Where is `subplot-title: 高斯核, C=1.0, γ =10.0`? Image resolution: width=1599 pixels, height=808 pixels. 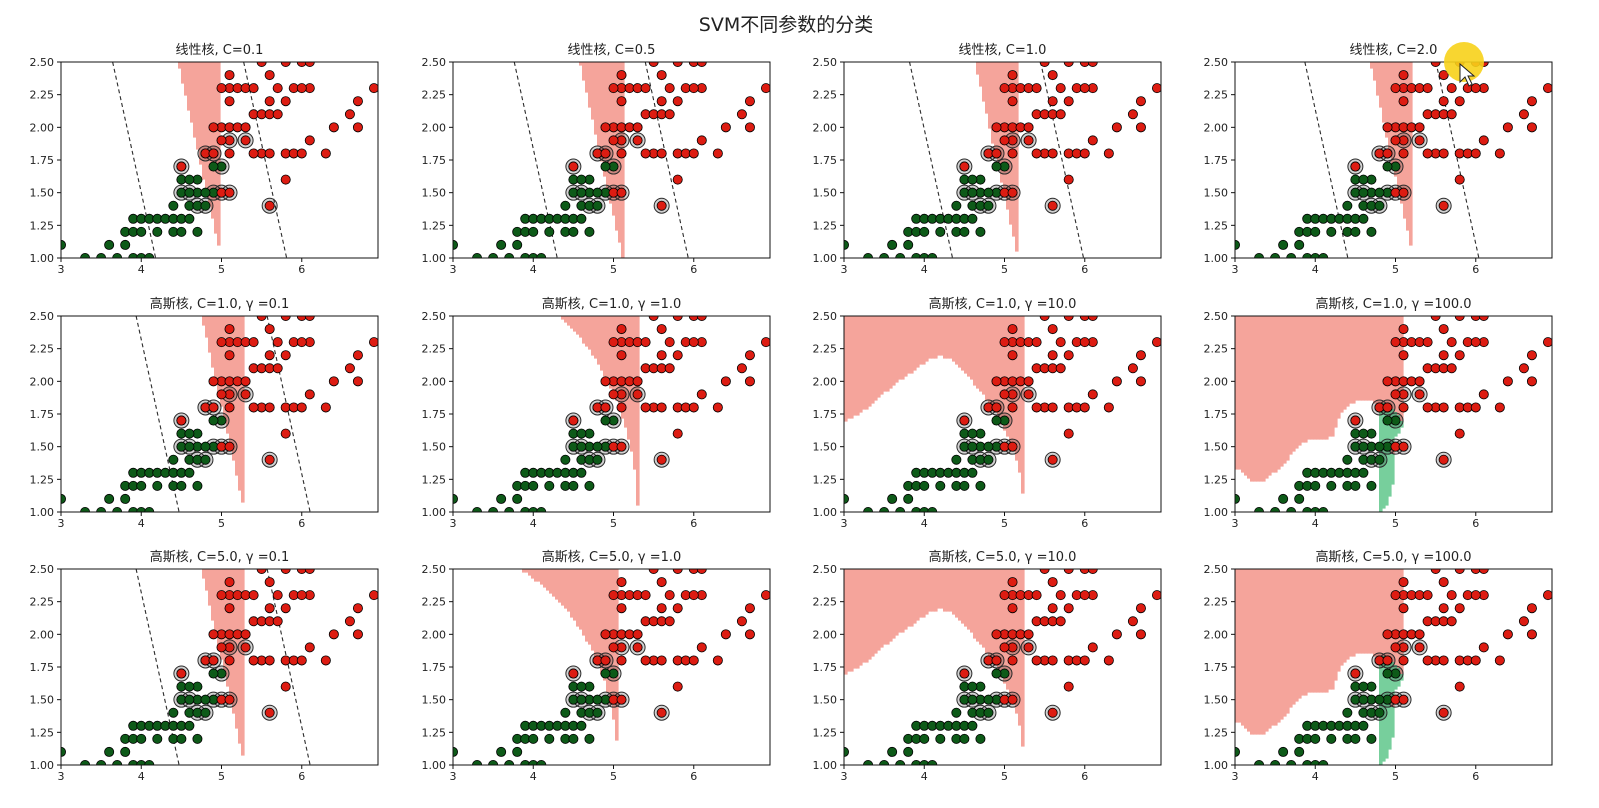
subplot-title: 高斯核, C=1.0, γ =10.0 is located at coordinates (1003, 304).